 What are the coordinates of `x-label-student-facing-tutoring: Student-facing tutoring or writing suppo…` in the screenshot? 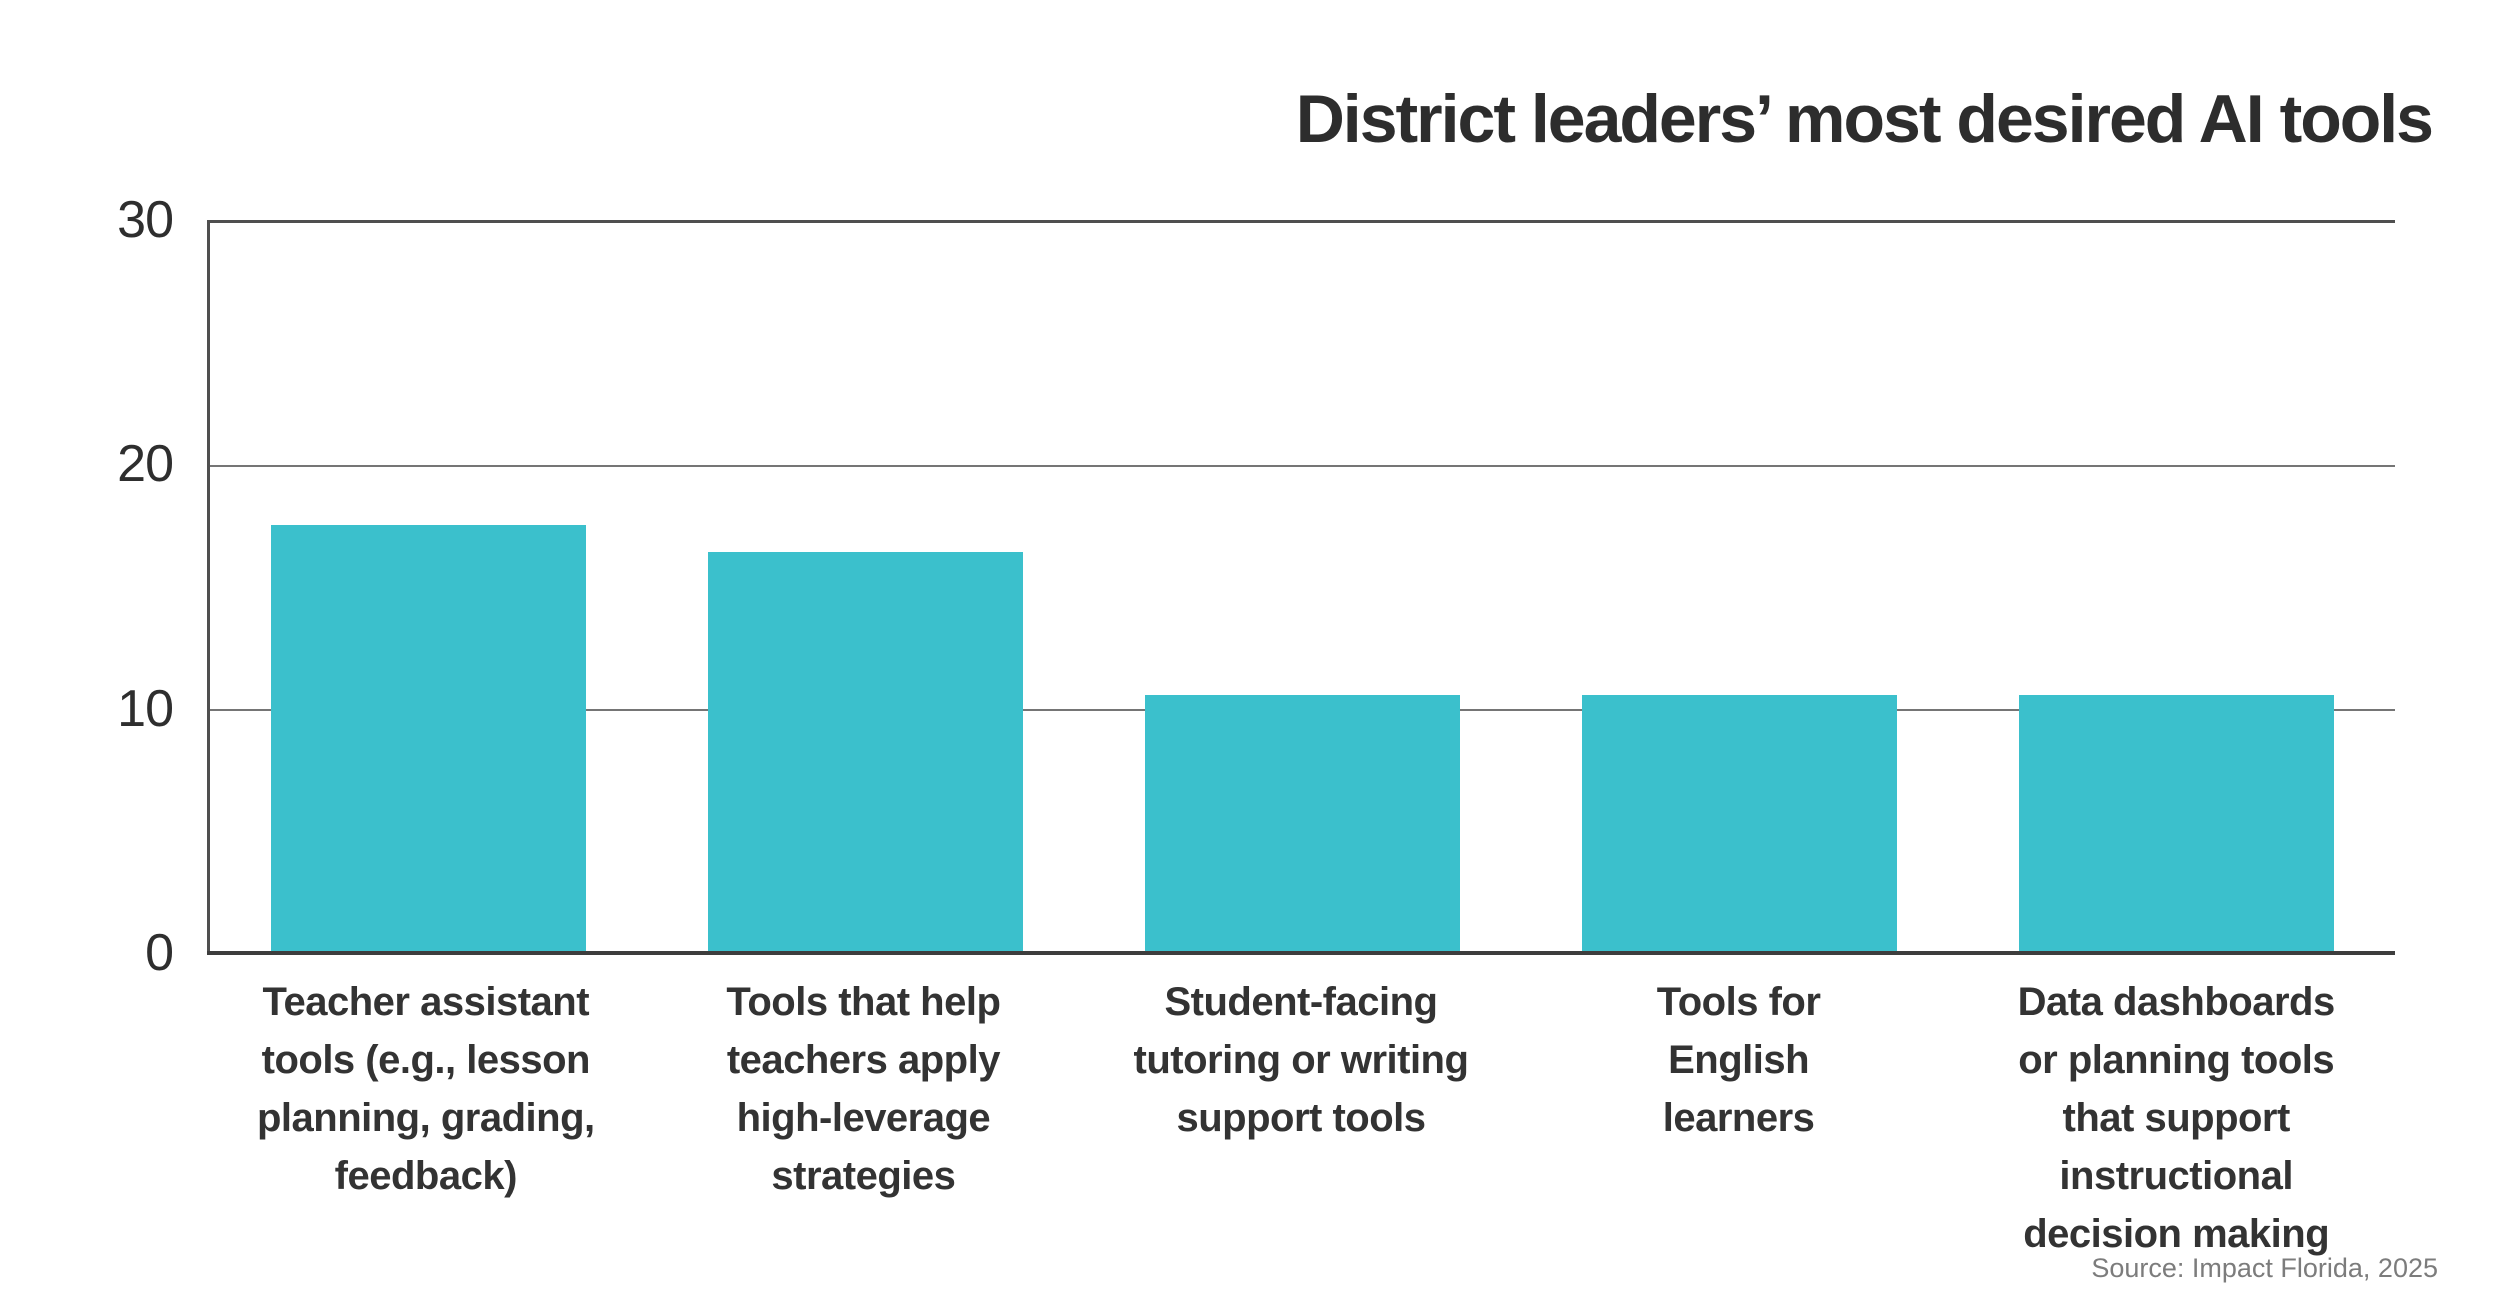 It's located at (1301, 1060).